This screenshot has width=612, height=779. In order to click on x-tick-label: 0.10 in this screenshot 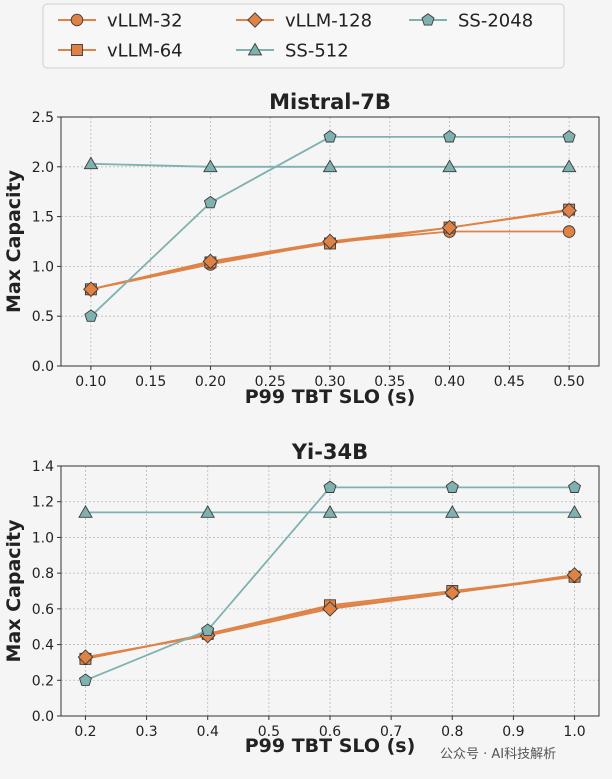, I will do `click(90, 382)`.